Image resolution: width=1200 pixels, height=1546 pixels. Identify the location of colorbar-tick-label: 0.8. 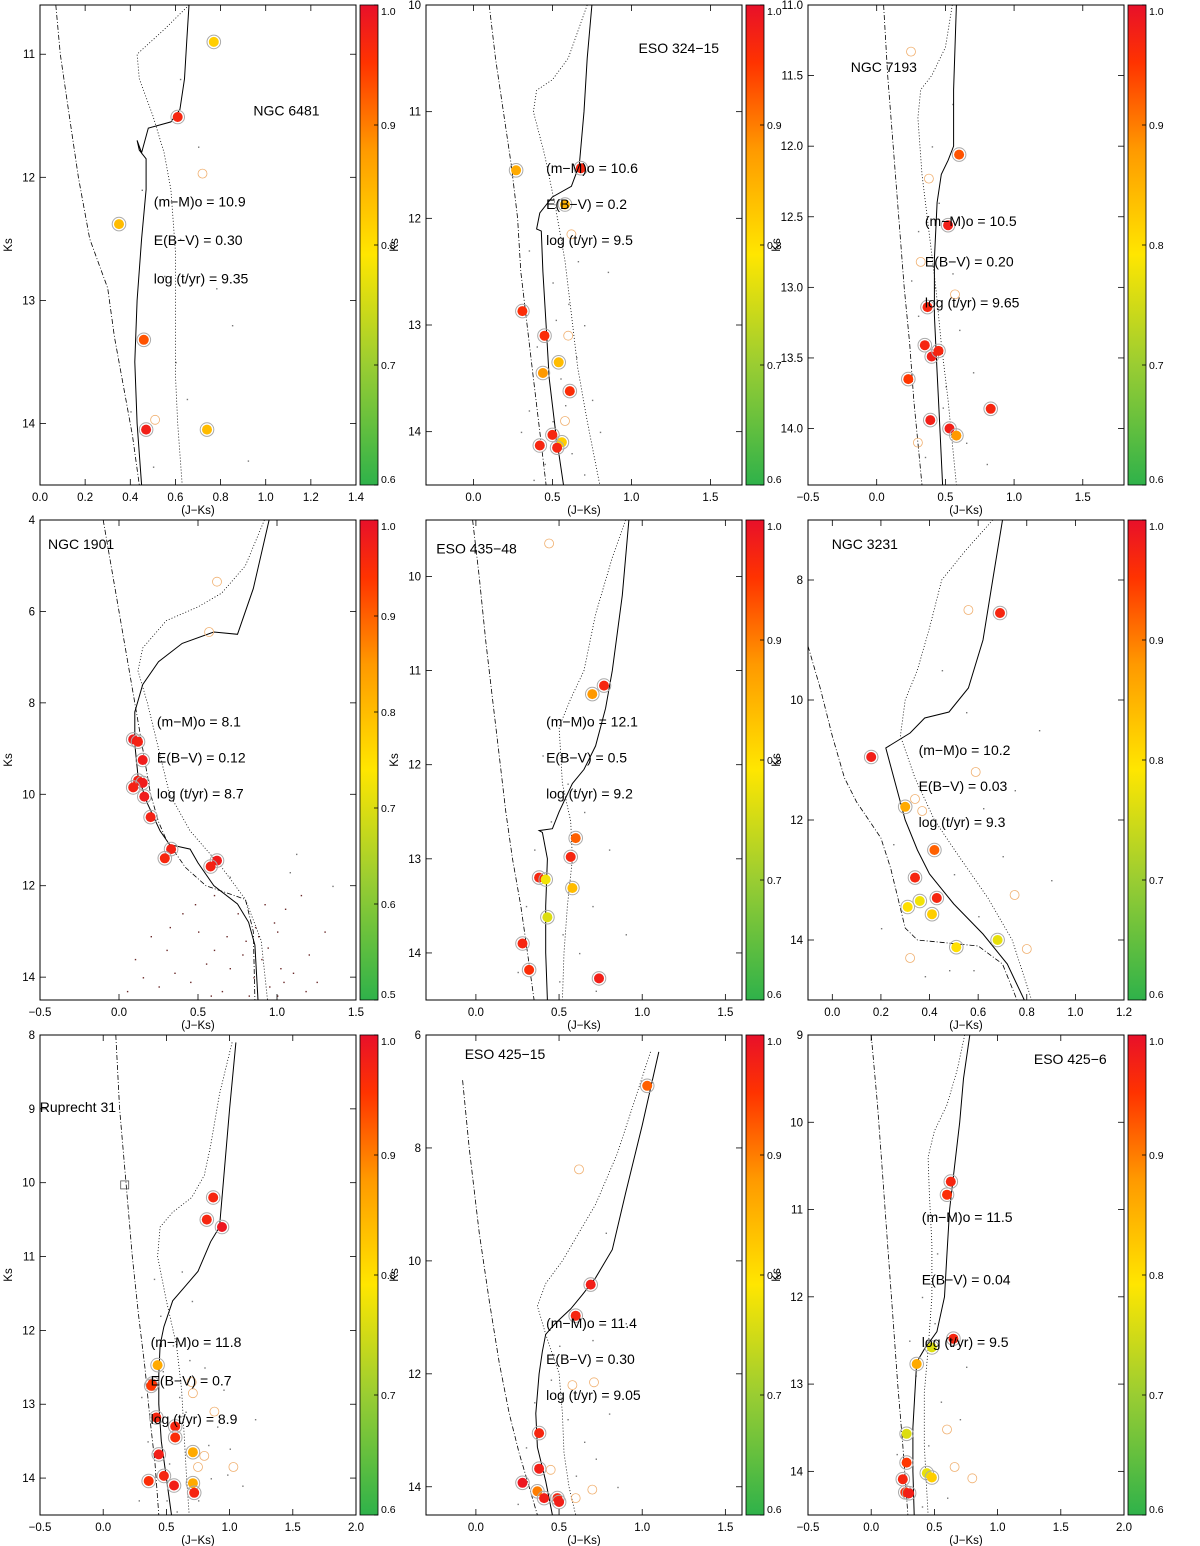
(388, 1276).